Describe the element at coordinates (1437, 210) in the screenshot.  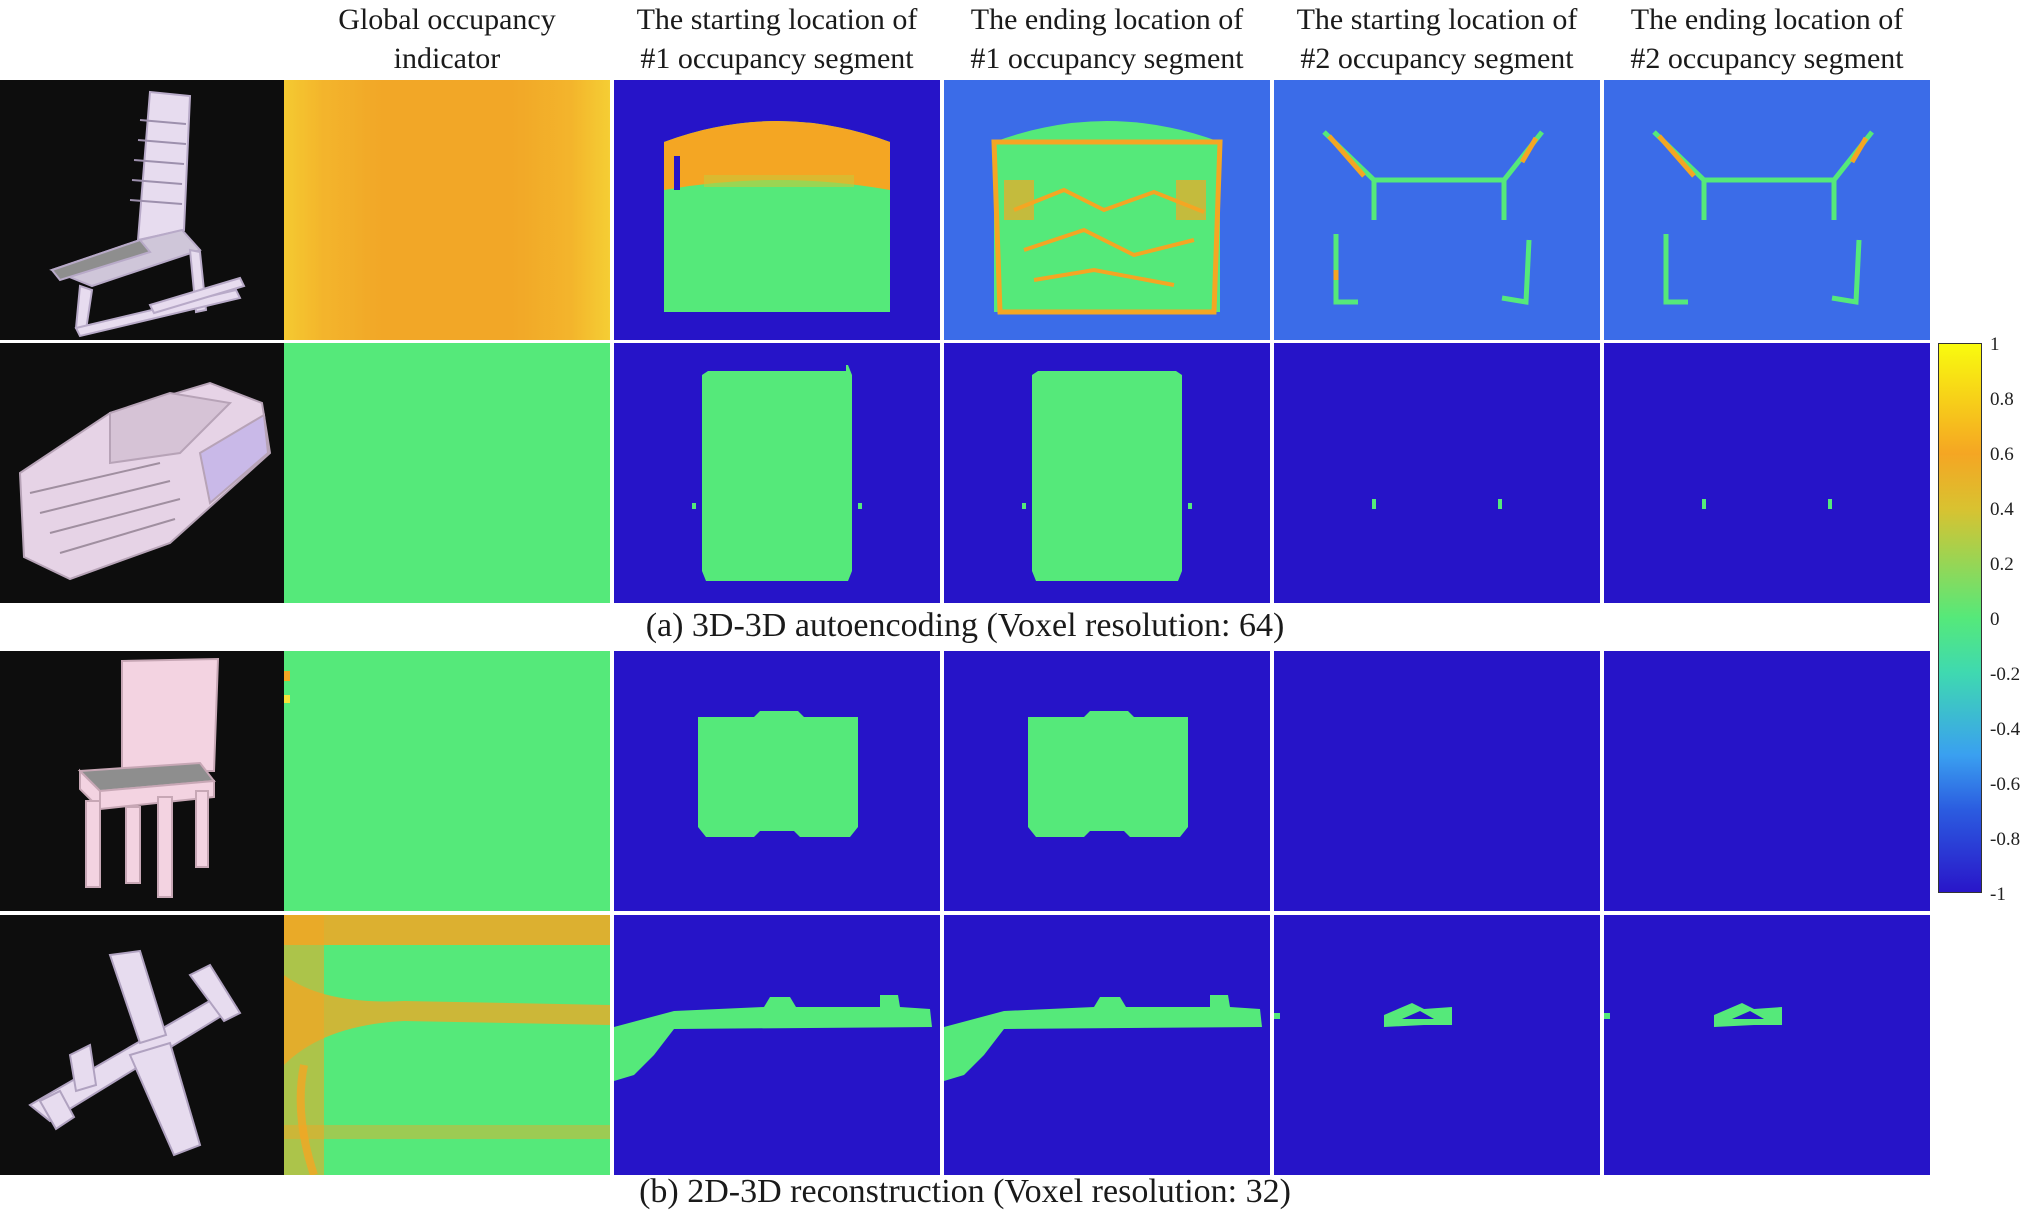
I see `row1-start-seg2-map` at that location.